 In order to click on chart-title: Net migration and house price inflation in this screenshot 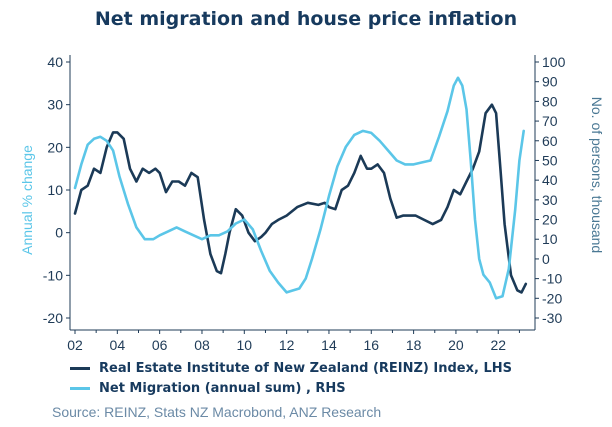, I will do `click(306, 19)`.